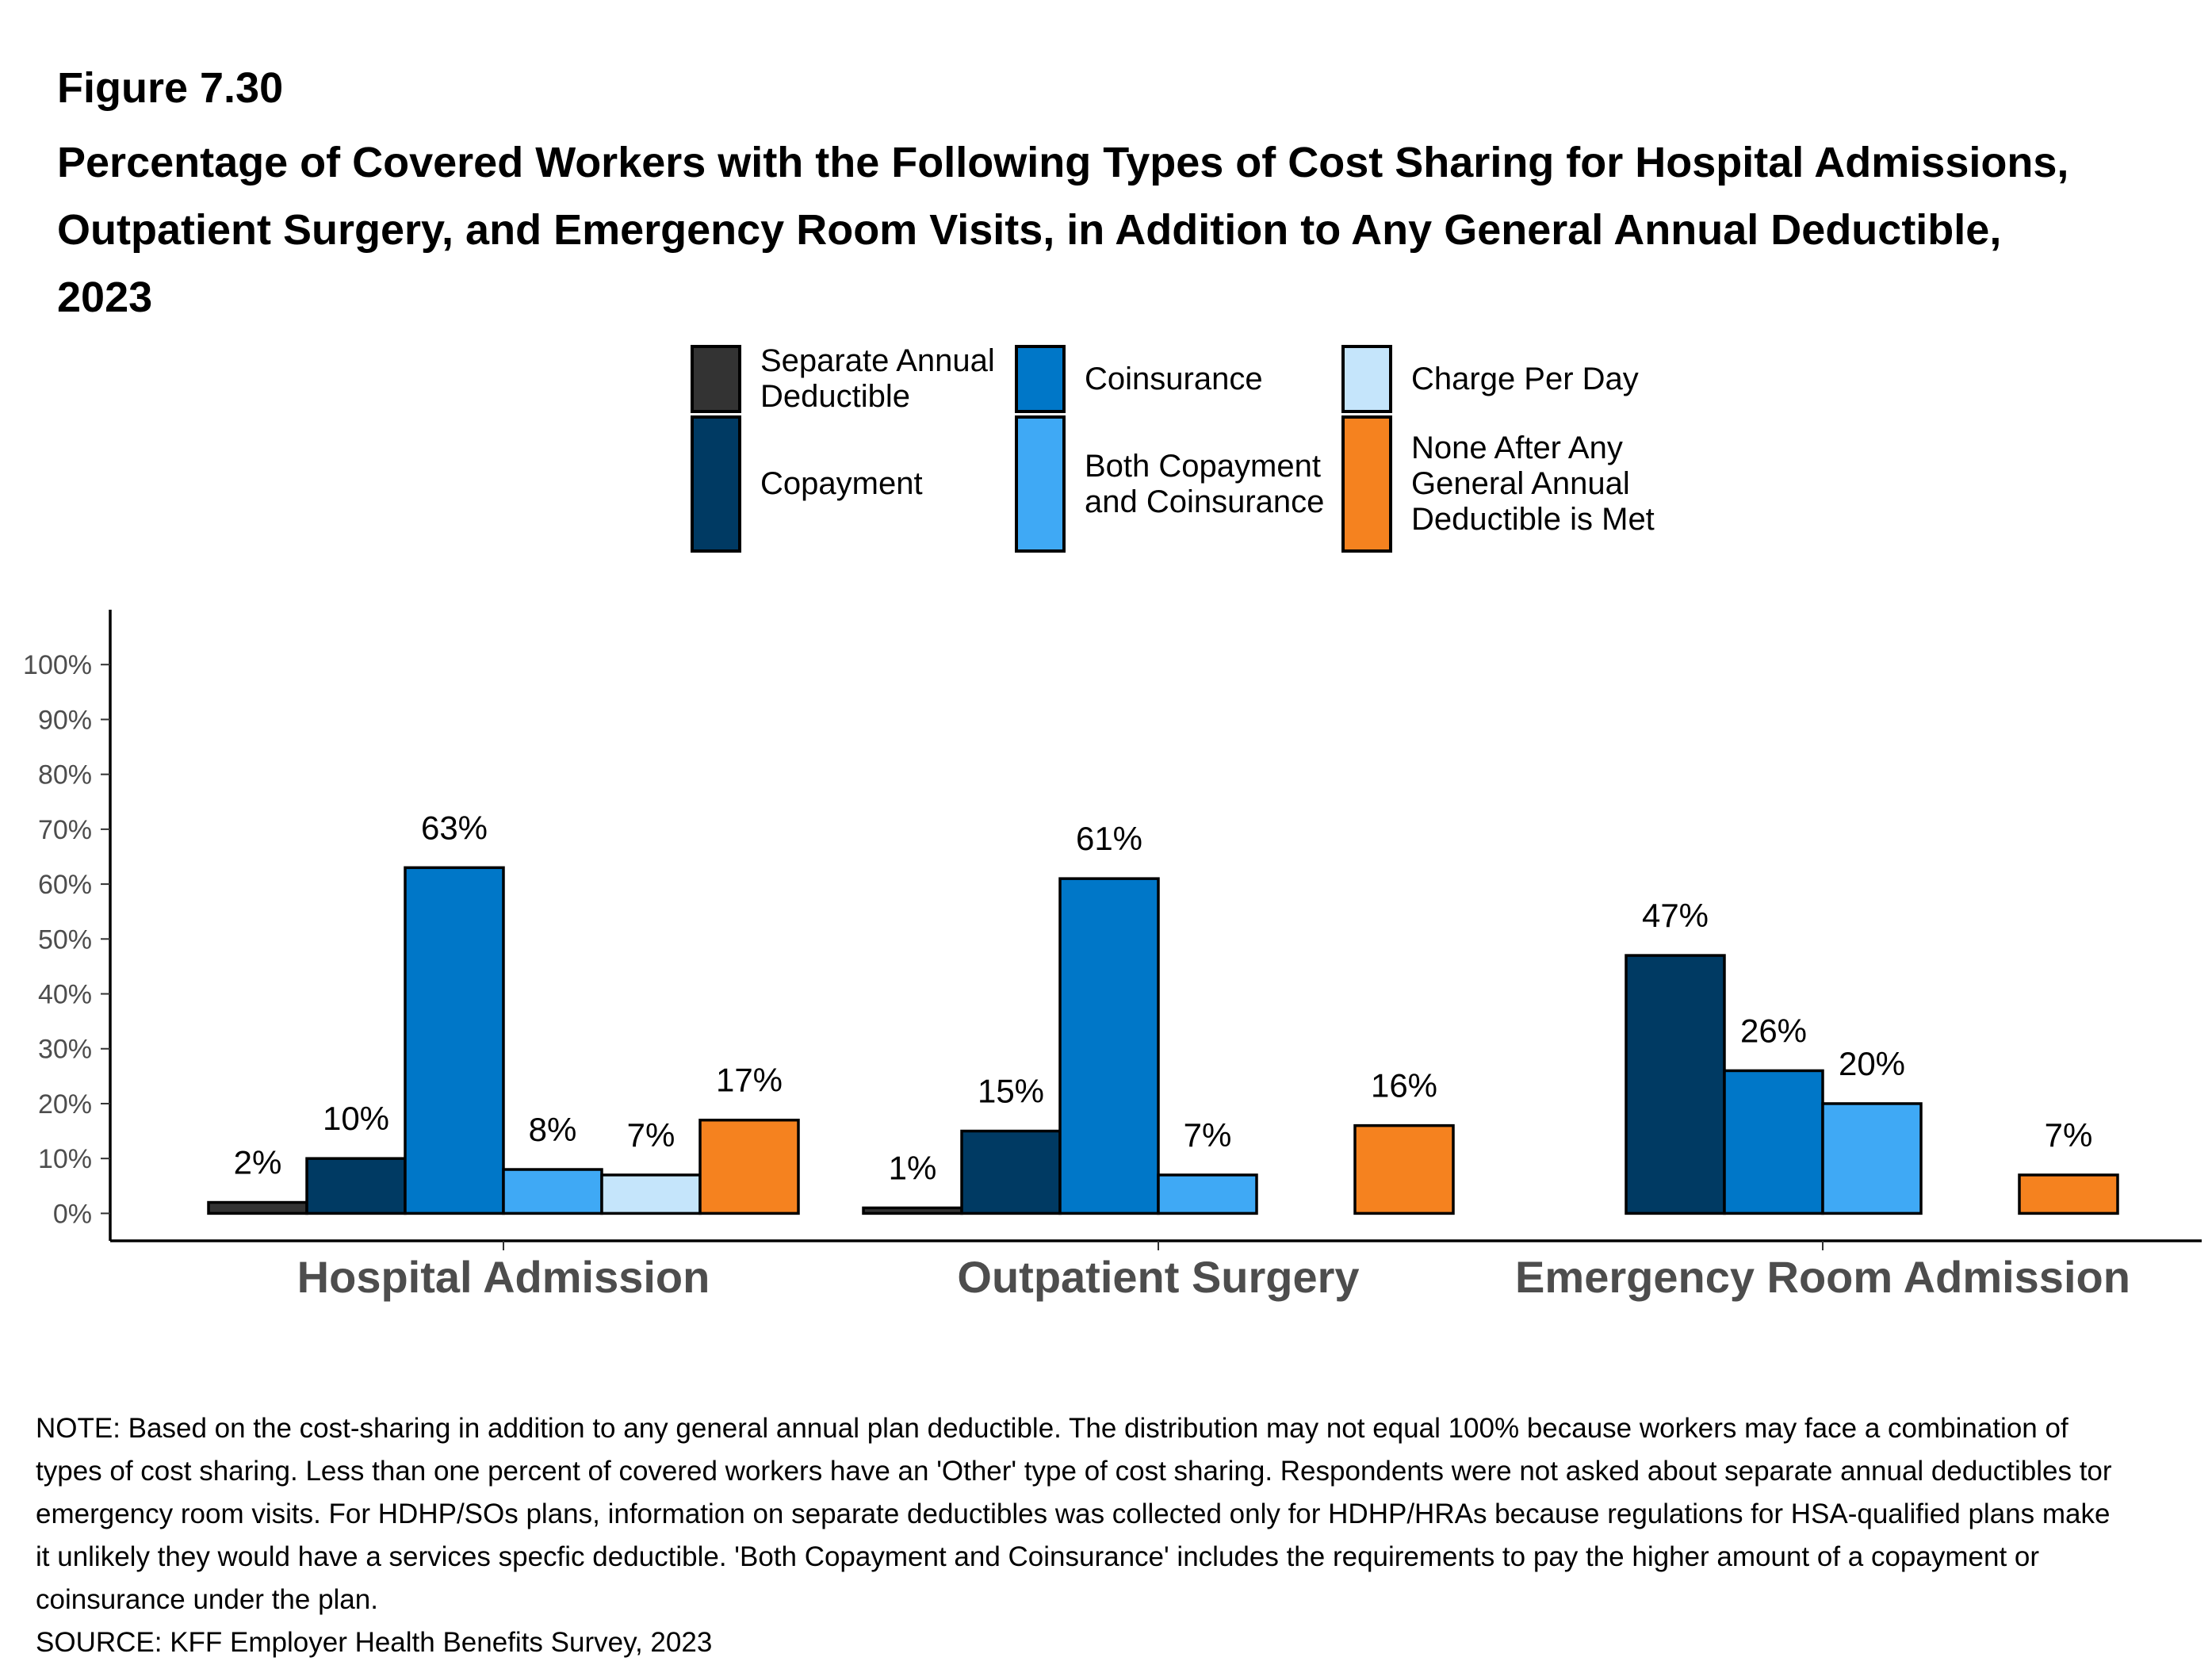 This screenshot has height=1665, width=2212. What do you see at coordinates (1822, 1277) in the screenshot?
I see `x-tick-label: Emergency Room Admission` at bounding box center [1822, 1277].